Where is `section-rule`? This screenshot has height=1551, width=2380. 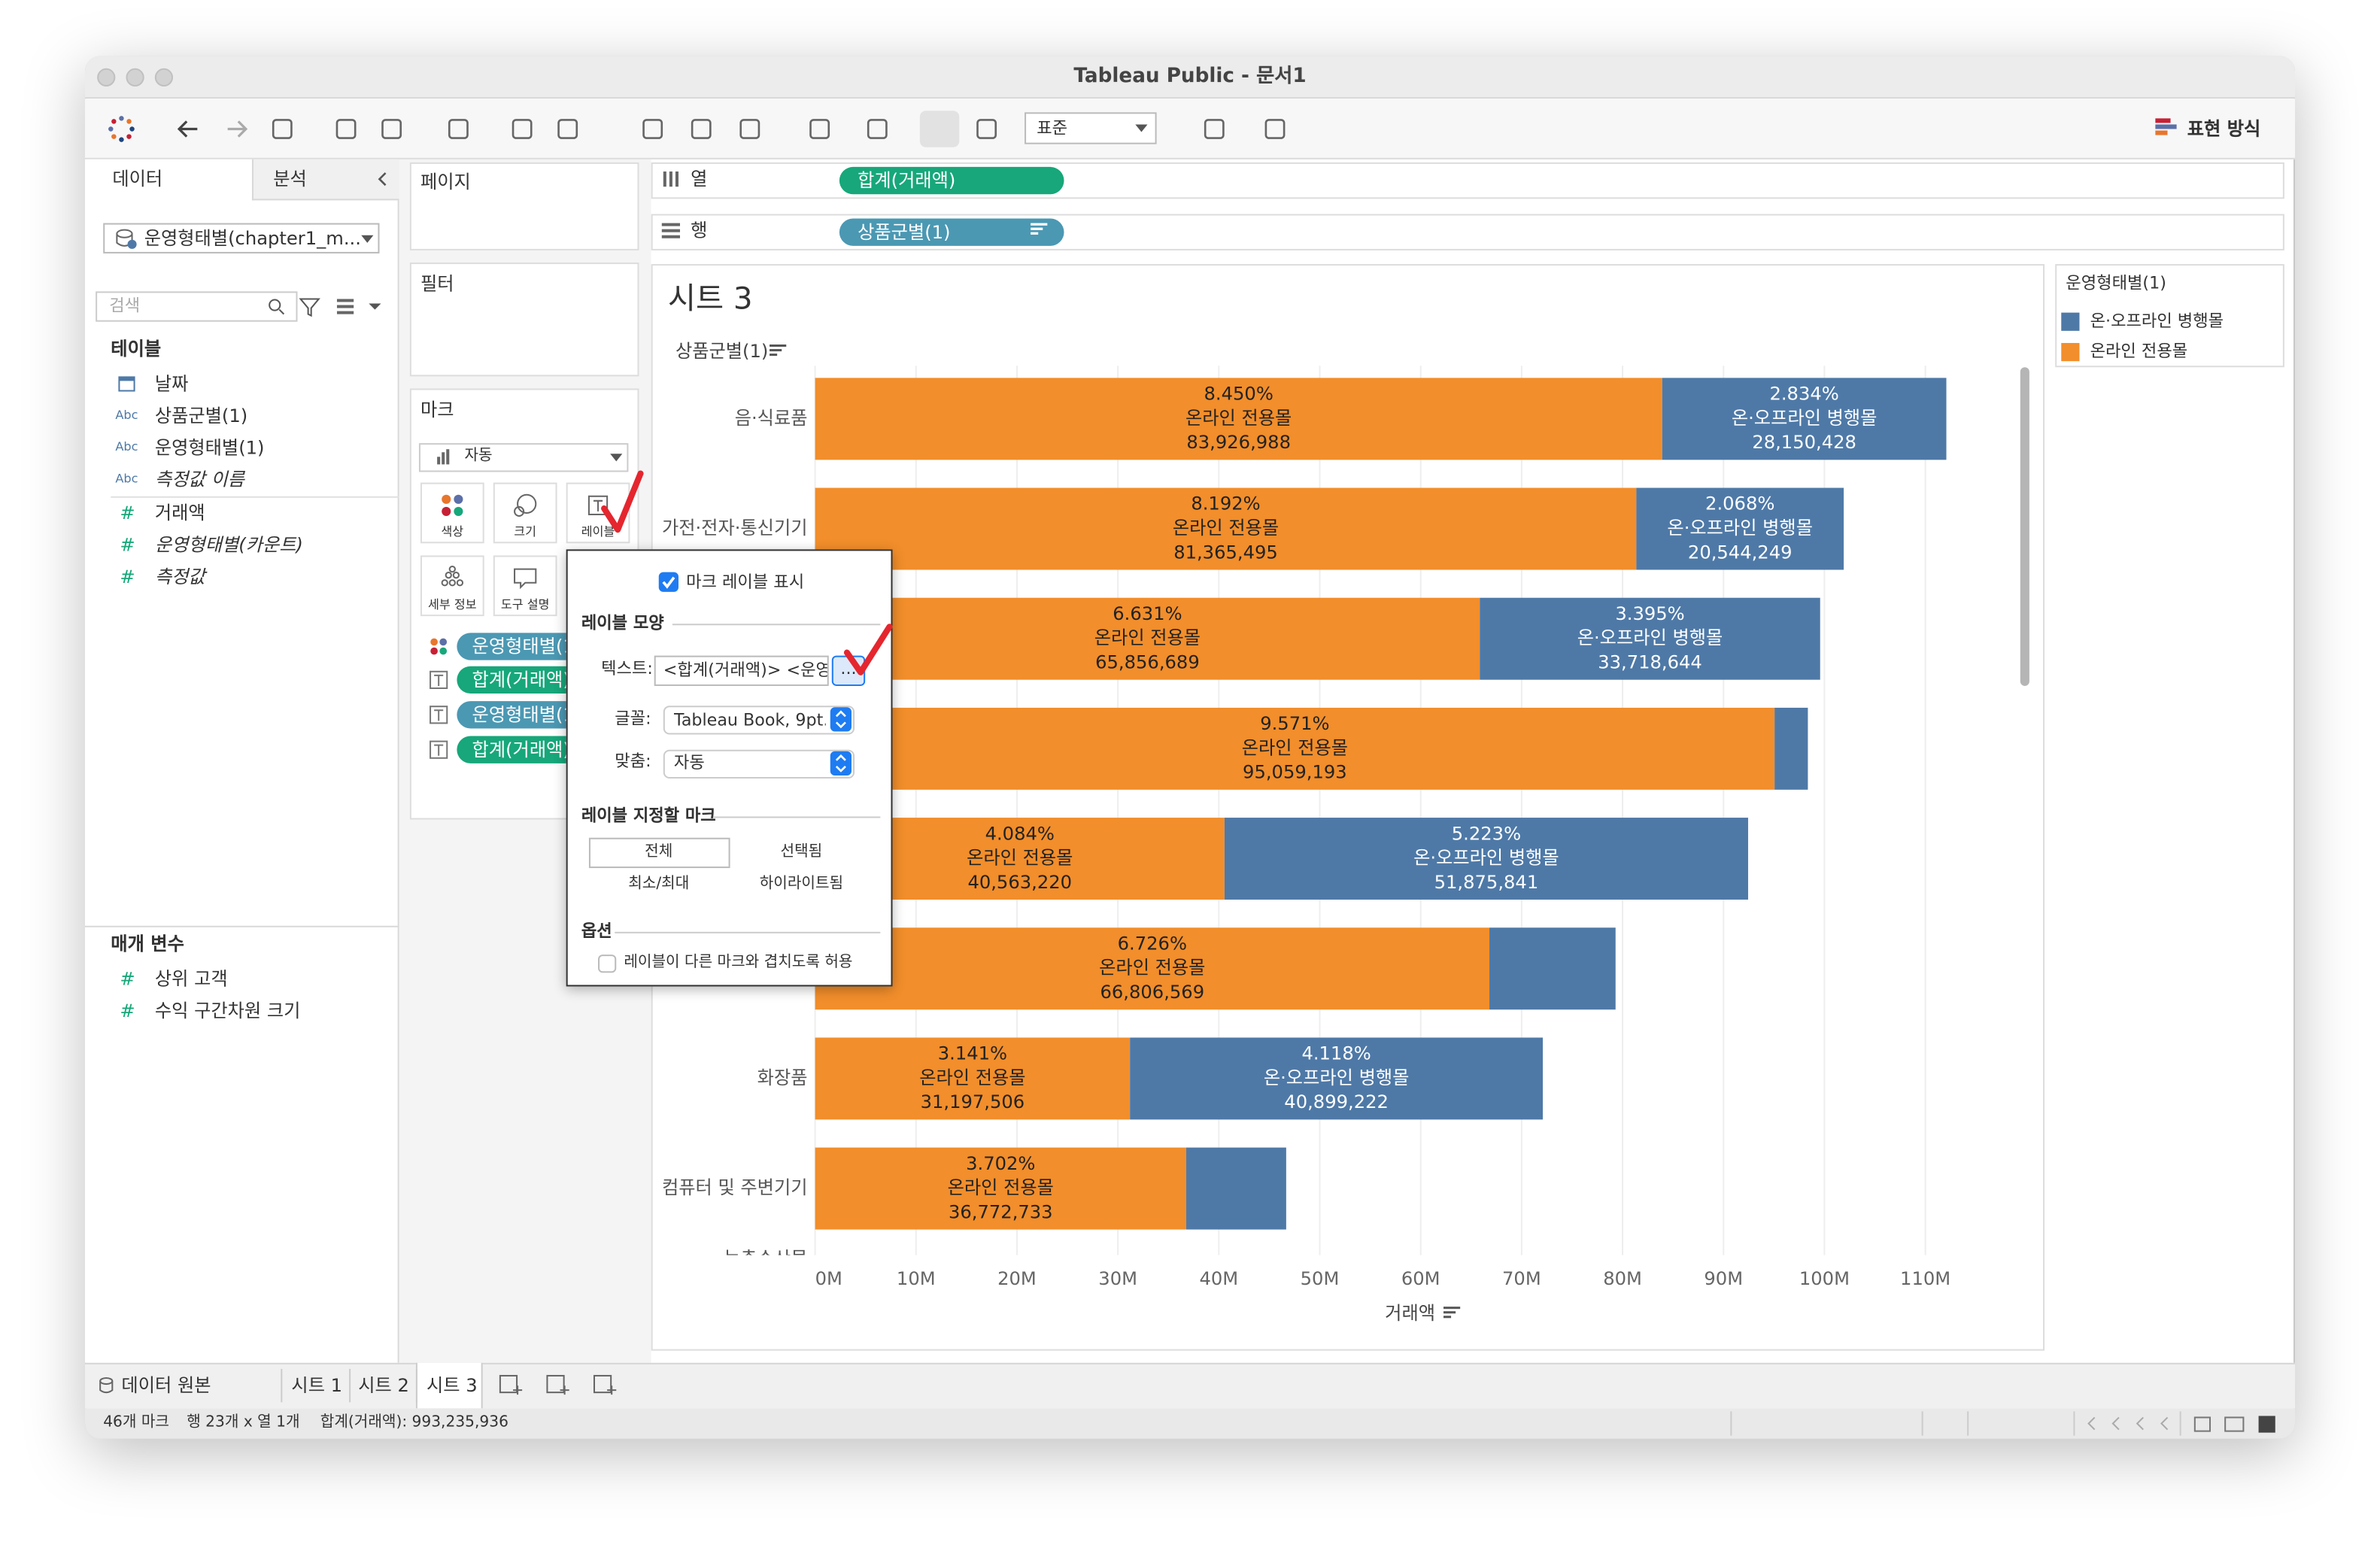 section-rule is located at coordinates (748, 932).